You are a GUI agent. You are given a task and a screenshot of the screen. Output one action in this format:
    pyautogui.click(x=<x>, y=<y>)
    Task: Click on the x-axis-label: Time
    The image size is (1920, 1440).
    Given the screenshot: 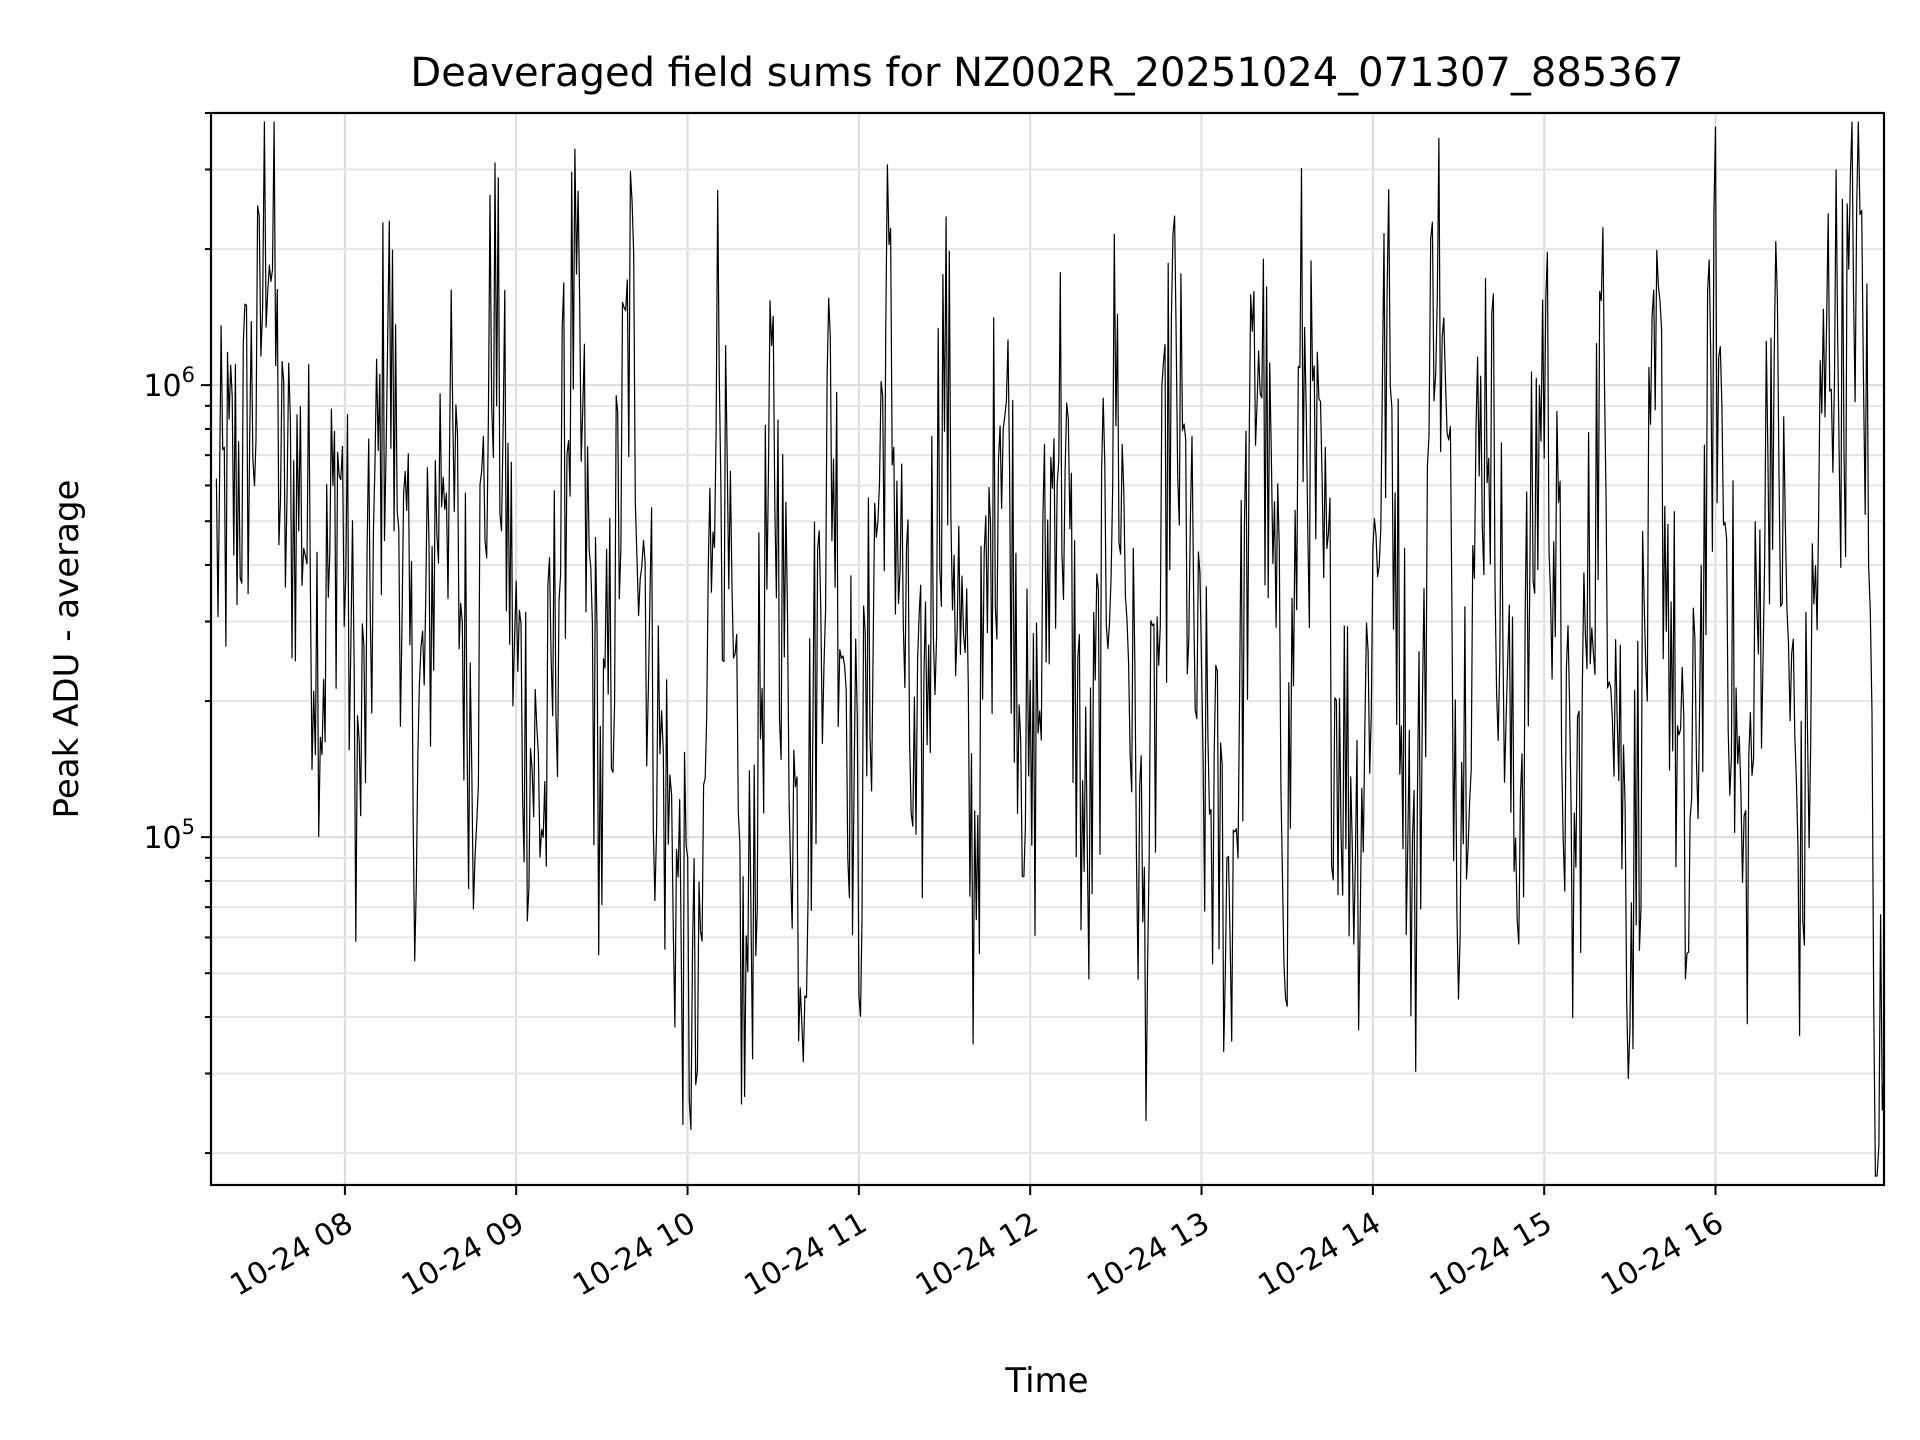 What is the action you would take?
    pyautogui.click(x=1046, y=1381)
    